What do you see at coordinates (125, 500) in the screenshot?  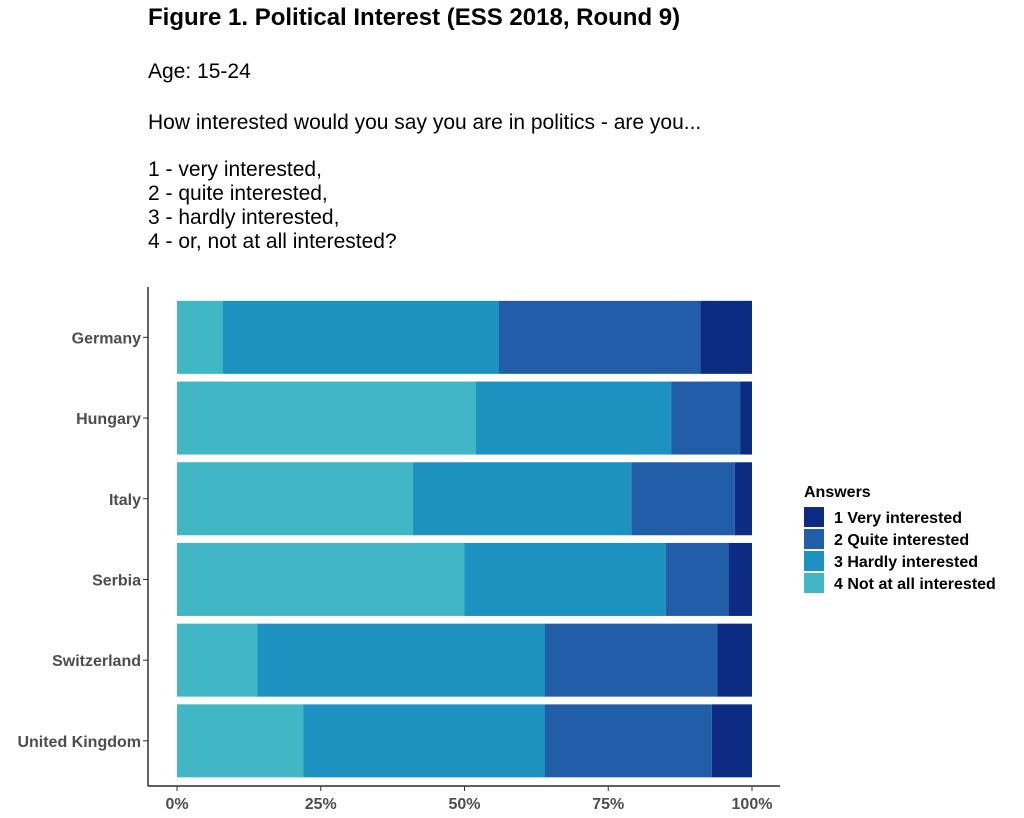 I see `y-tick-label-italy: Italy` at bounding box center [125, 500].